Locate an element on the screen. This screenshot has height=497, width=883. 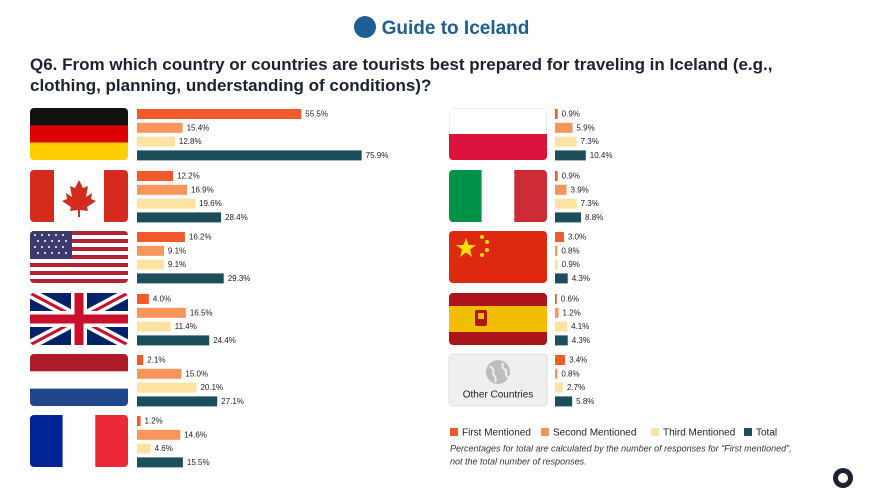
value-label: 15.5% is located at coordinates (198, 462).